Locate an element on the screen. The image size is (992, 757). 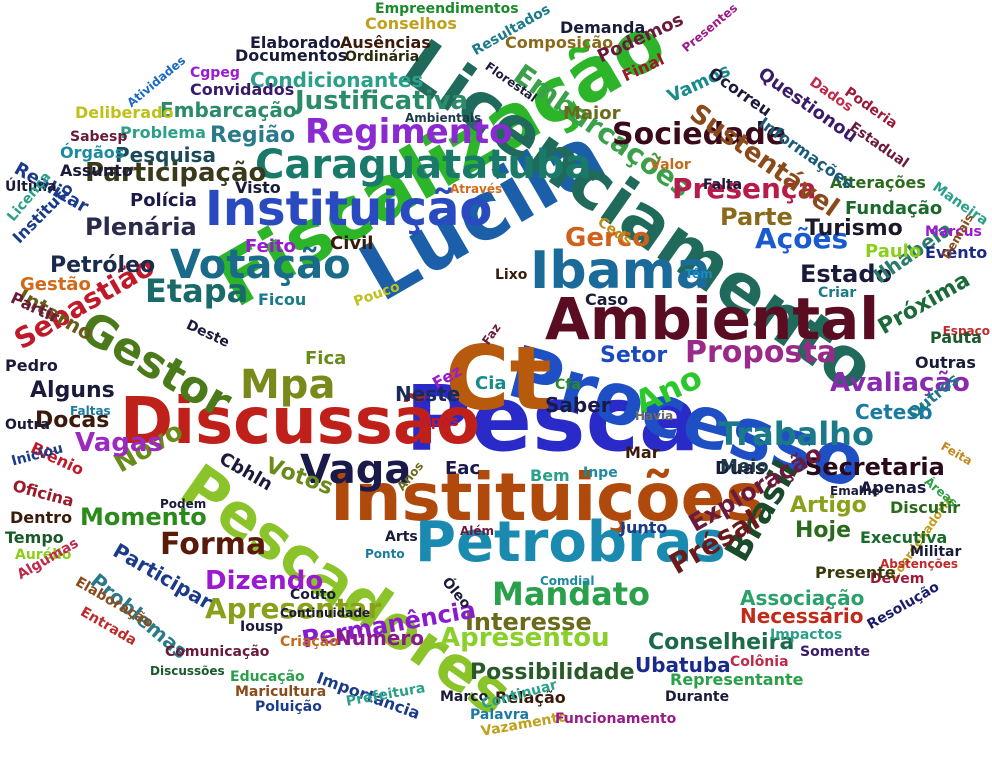
cloud-word: Ambiental is located at coordinates (712, 319).